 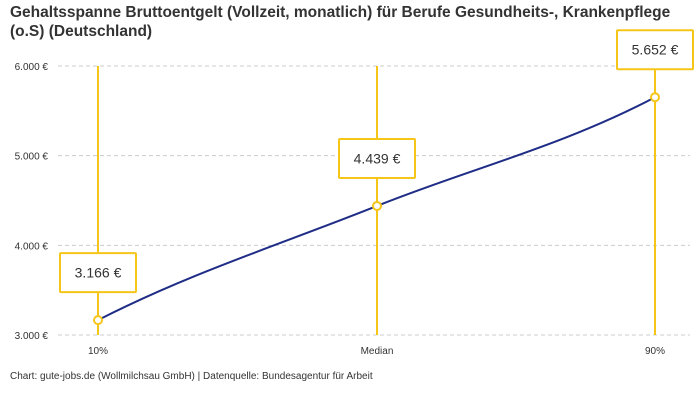 I want to click on value-label: 4.439 €, so click(x=377, y=158).